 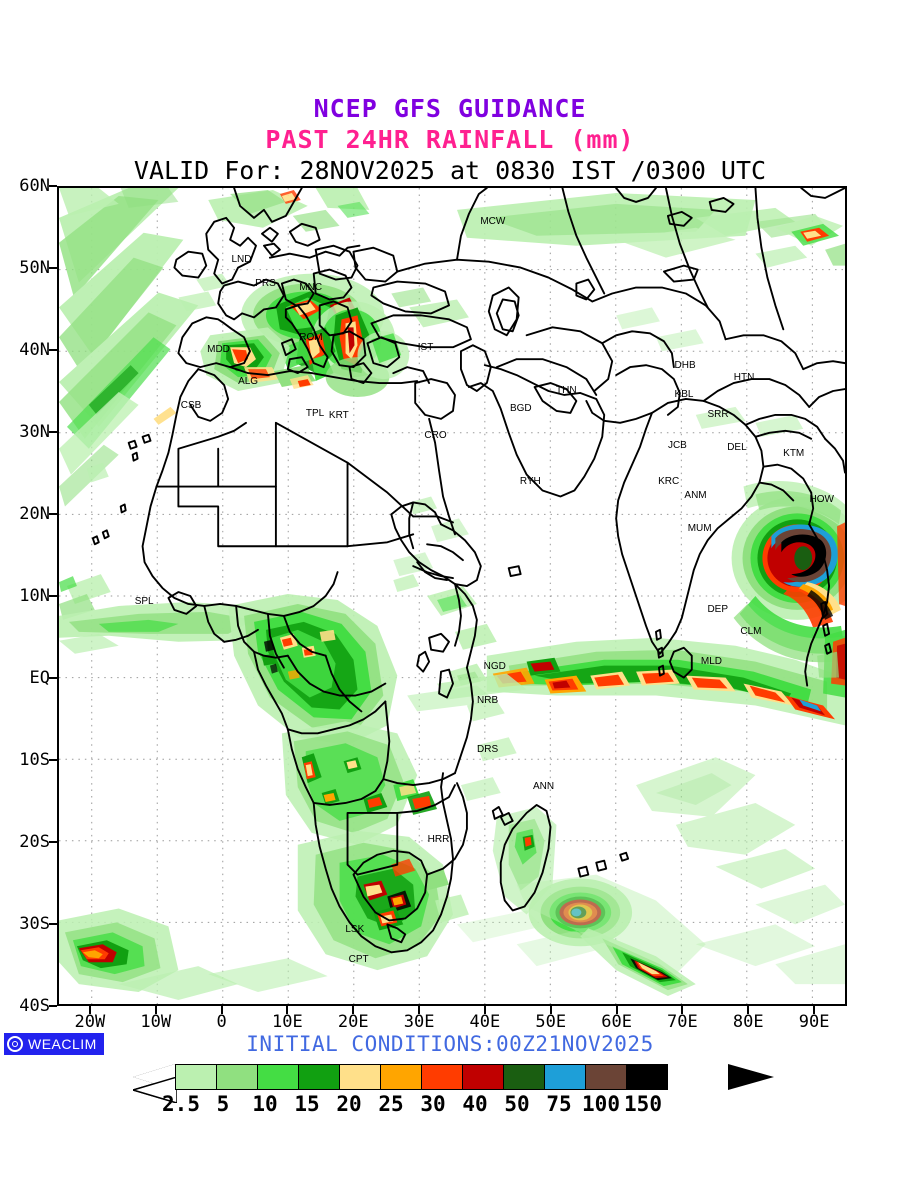 What do you see at coordinates (517, 1104) in the screenshot?
I see `colorbar-tick-label: 50` at bounding box center [517, 1104].